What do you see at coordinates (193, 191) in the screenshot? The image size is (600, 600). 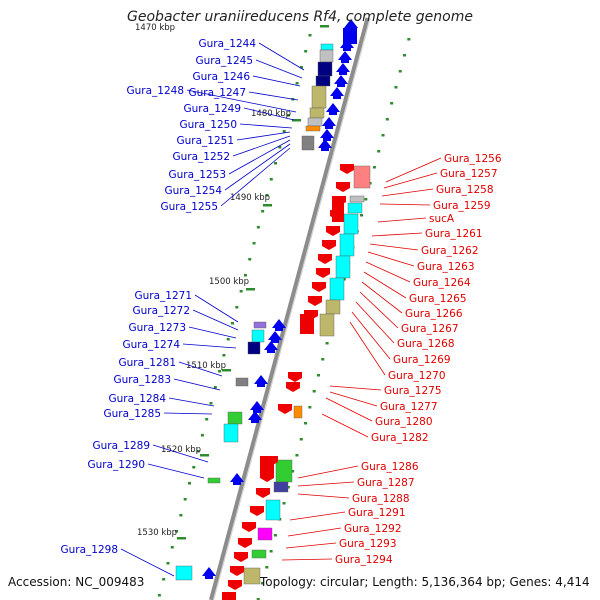 I see `minus-gene-label: Gura_1254` at bounding box center [193, 191].